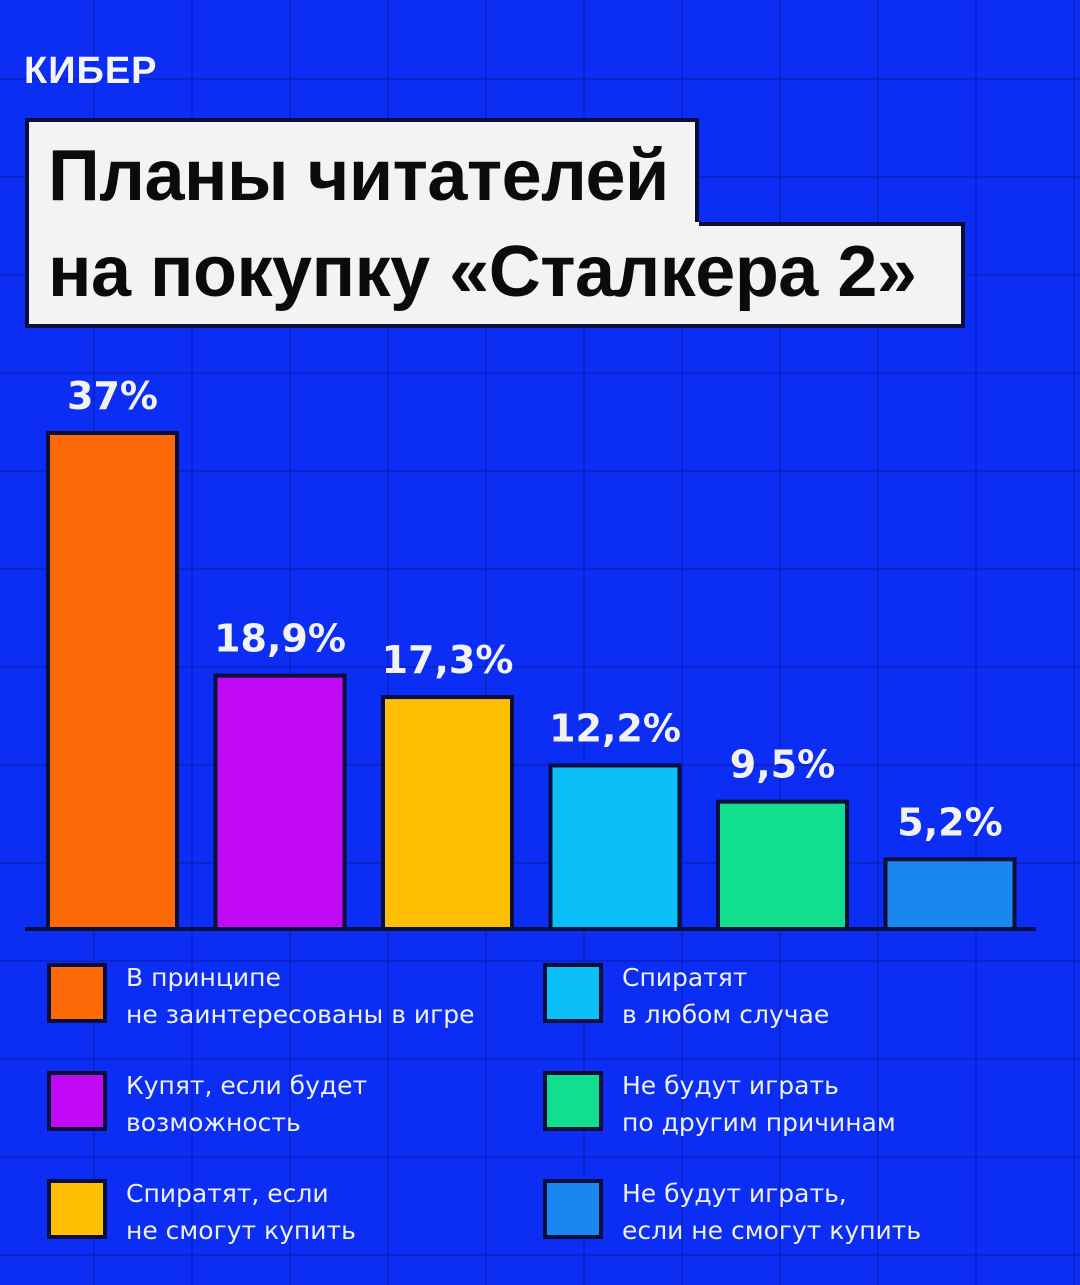  Describe the element at coordinates (247, 1085) in the screenshot. I see `legend-label-line: Купят, если будет` at that location.